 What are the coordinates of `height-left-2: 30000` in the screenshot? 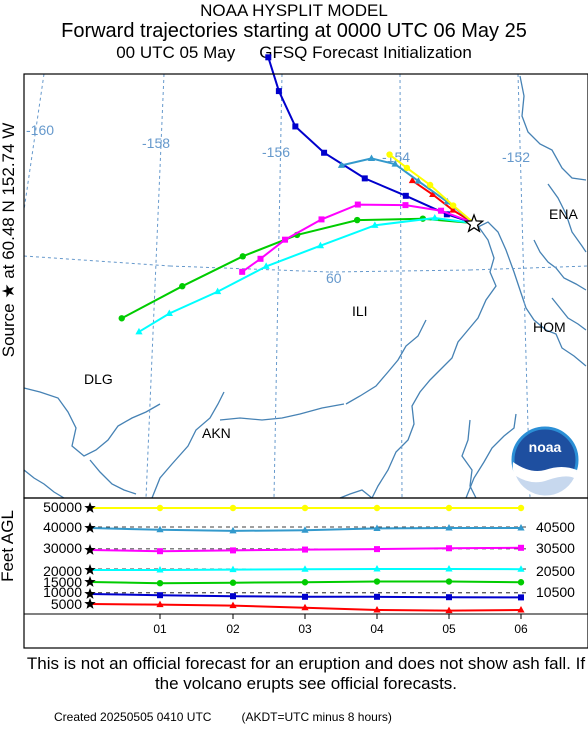 It's located at (62, 548).